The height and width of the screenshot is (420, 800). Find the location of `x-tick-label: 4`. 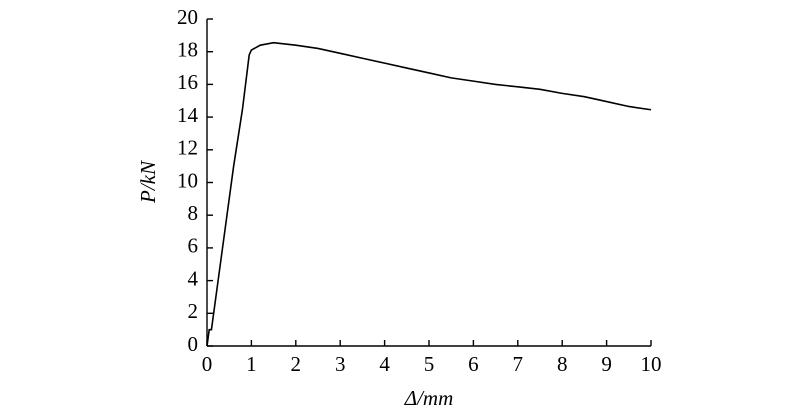

x-tick-label: 4 is located at coordinates (384, 364).